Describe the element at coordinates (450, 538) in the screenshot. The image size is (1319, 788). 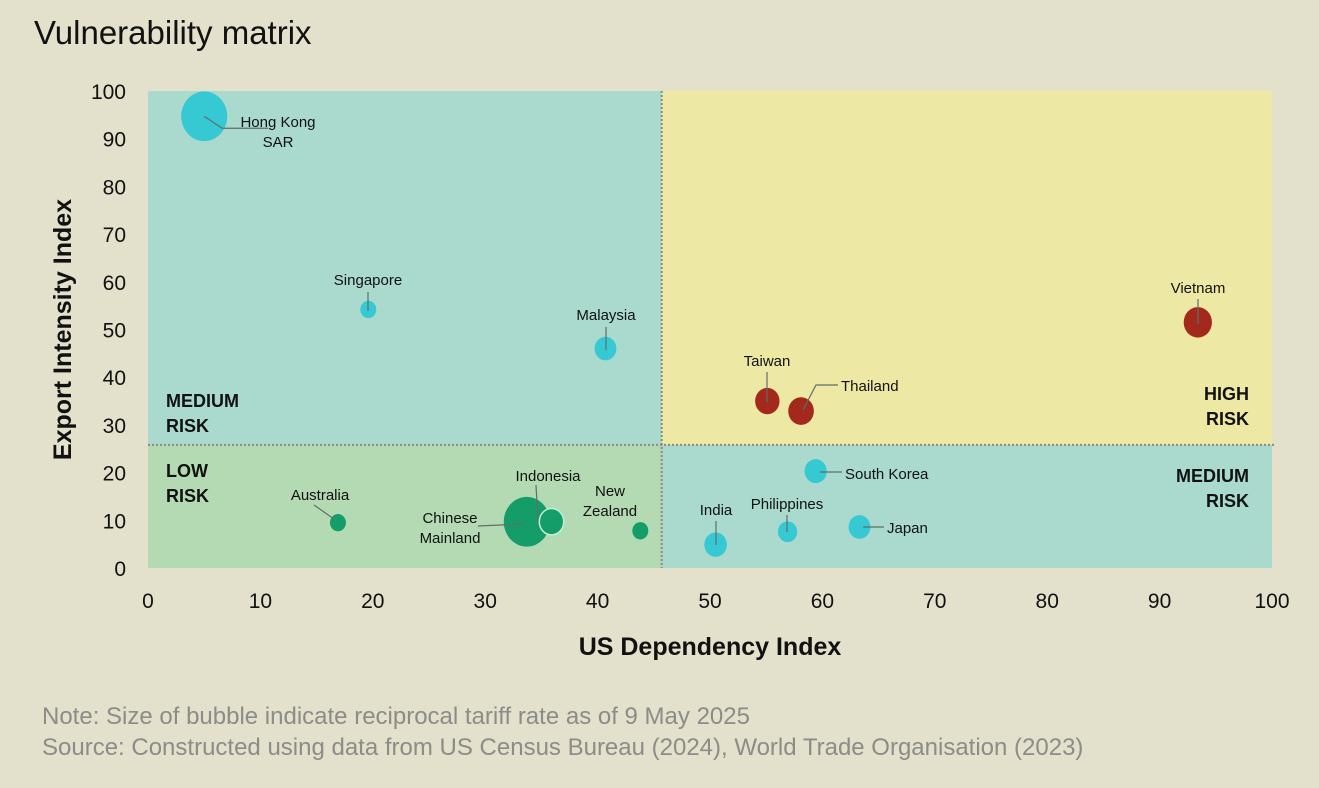
I see `bubble-label: Mainland` at that location.